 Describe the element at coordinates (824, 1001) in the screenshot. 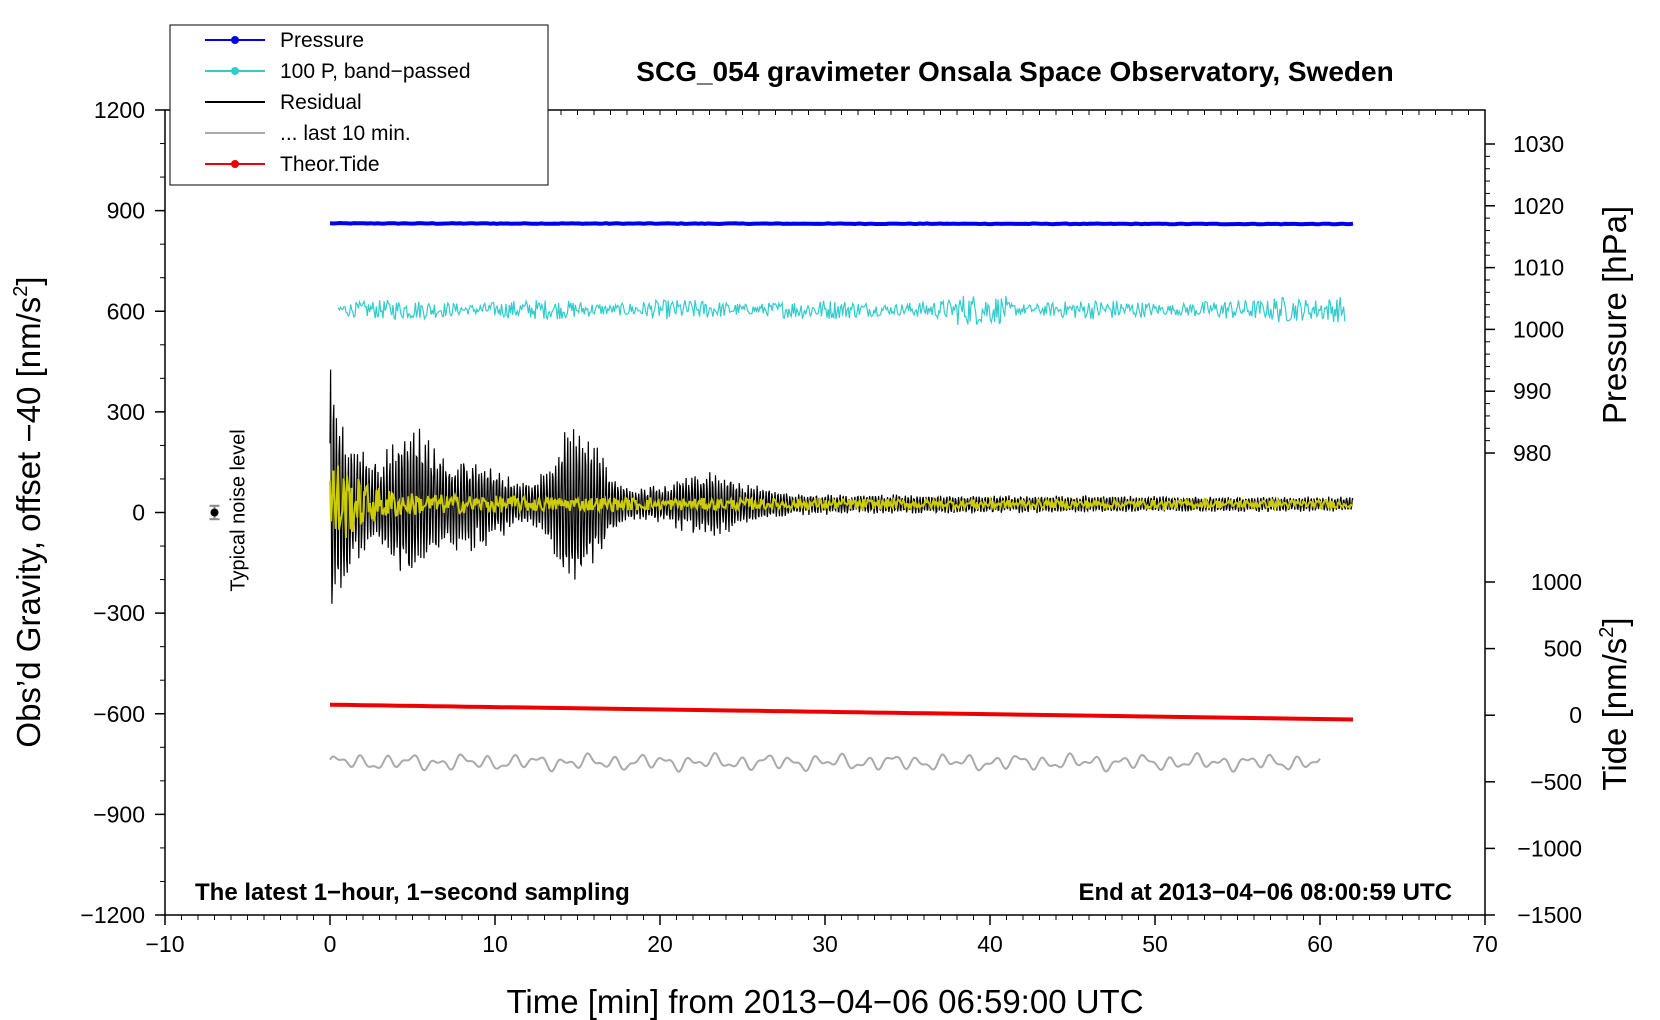

I see `x-axis-label: Time [min] from 2013−04−06 06:59:00 UTC` at that location.